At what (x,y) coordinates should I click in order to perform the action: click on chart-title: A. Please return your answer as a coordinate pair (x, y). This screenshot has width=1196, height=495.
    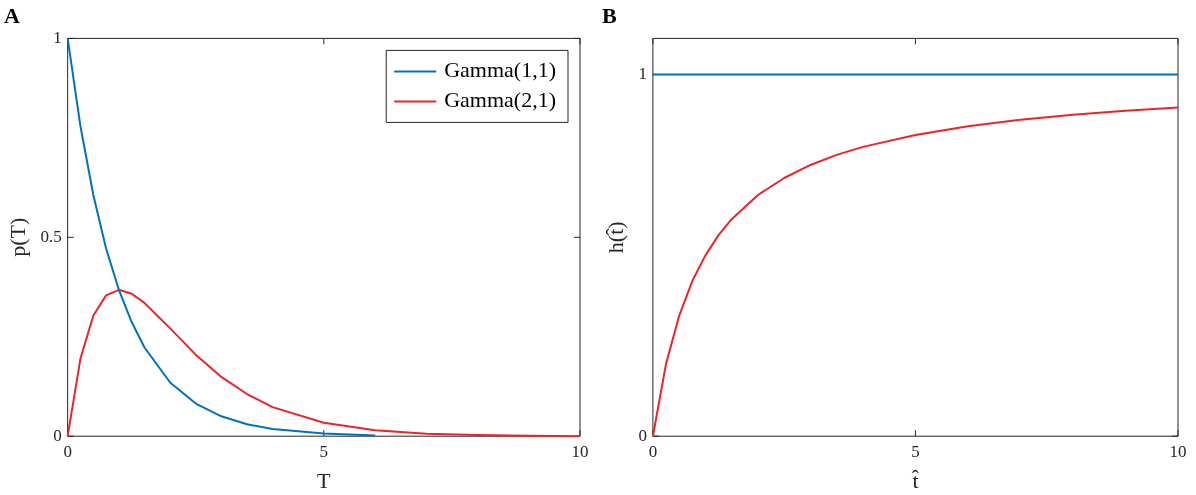
    Looking at the image, I should click on (12, 15).